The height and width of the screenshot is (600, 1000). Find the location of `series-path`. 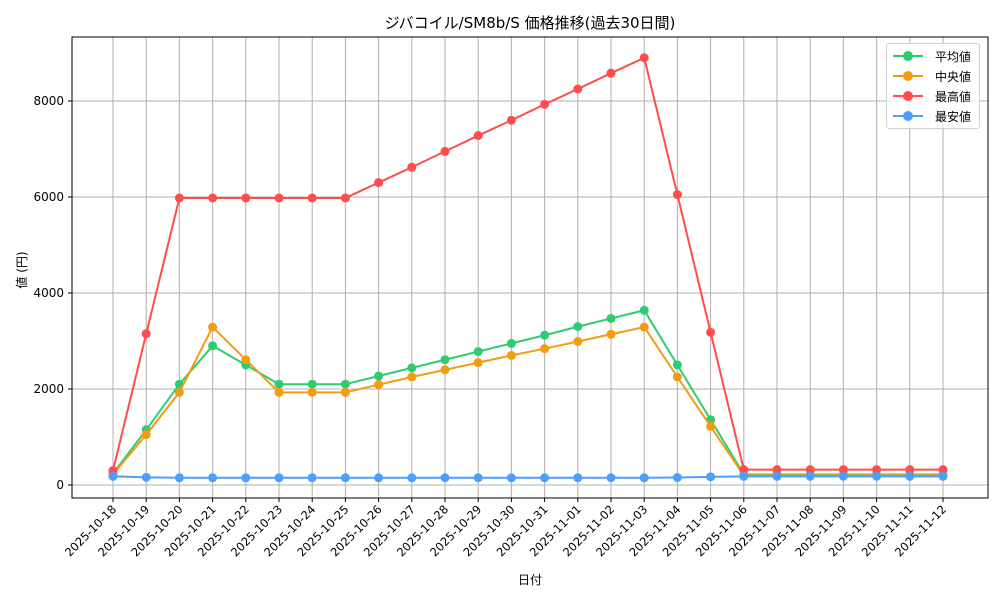

series-path is located at coordinates (527, 477).